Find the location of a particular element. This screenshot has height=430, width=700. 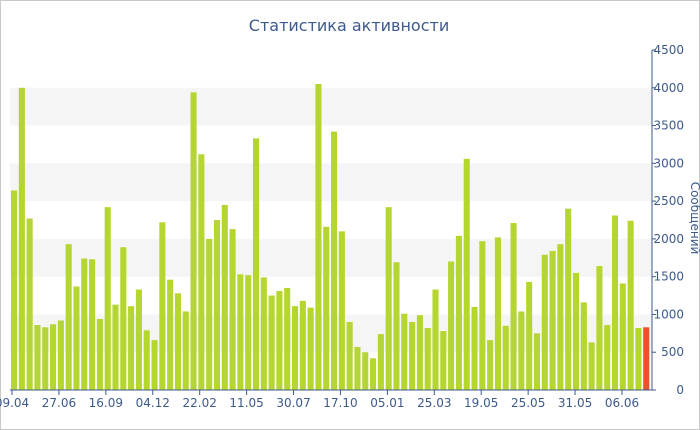

y-axis: 0 500 1000 1500 2000 2500 3000 3500 4000 4500 is located at coordinates (667, 220).